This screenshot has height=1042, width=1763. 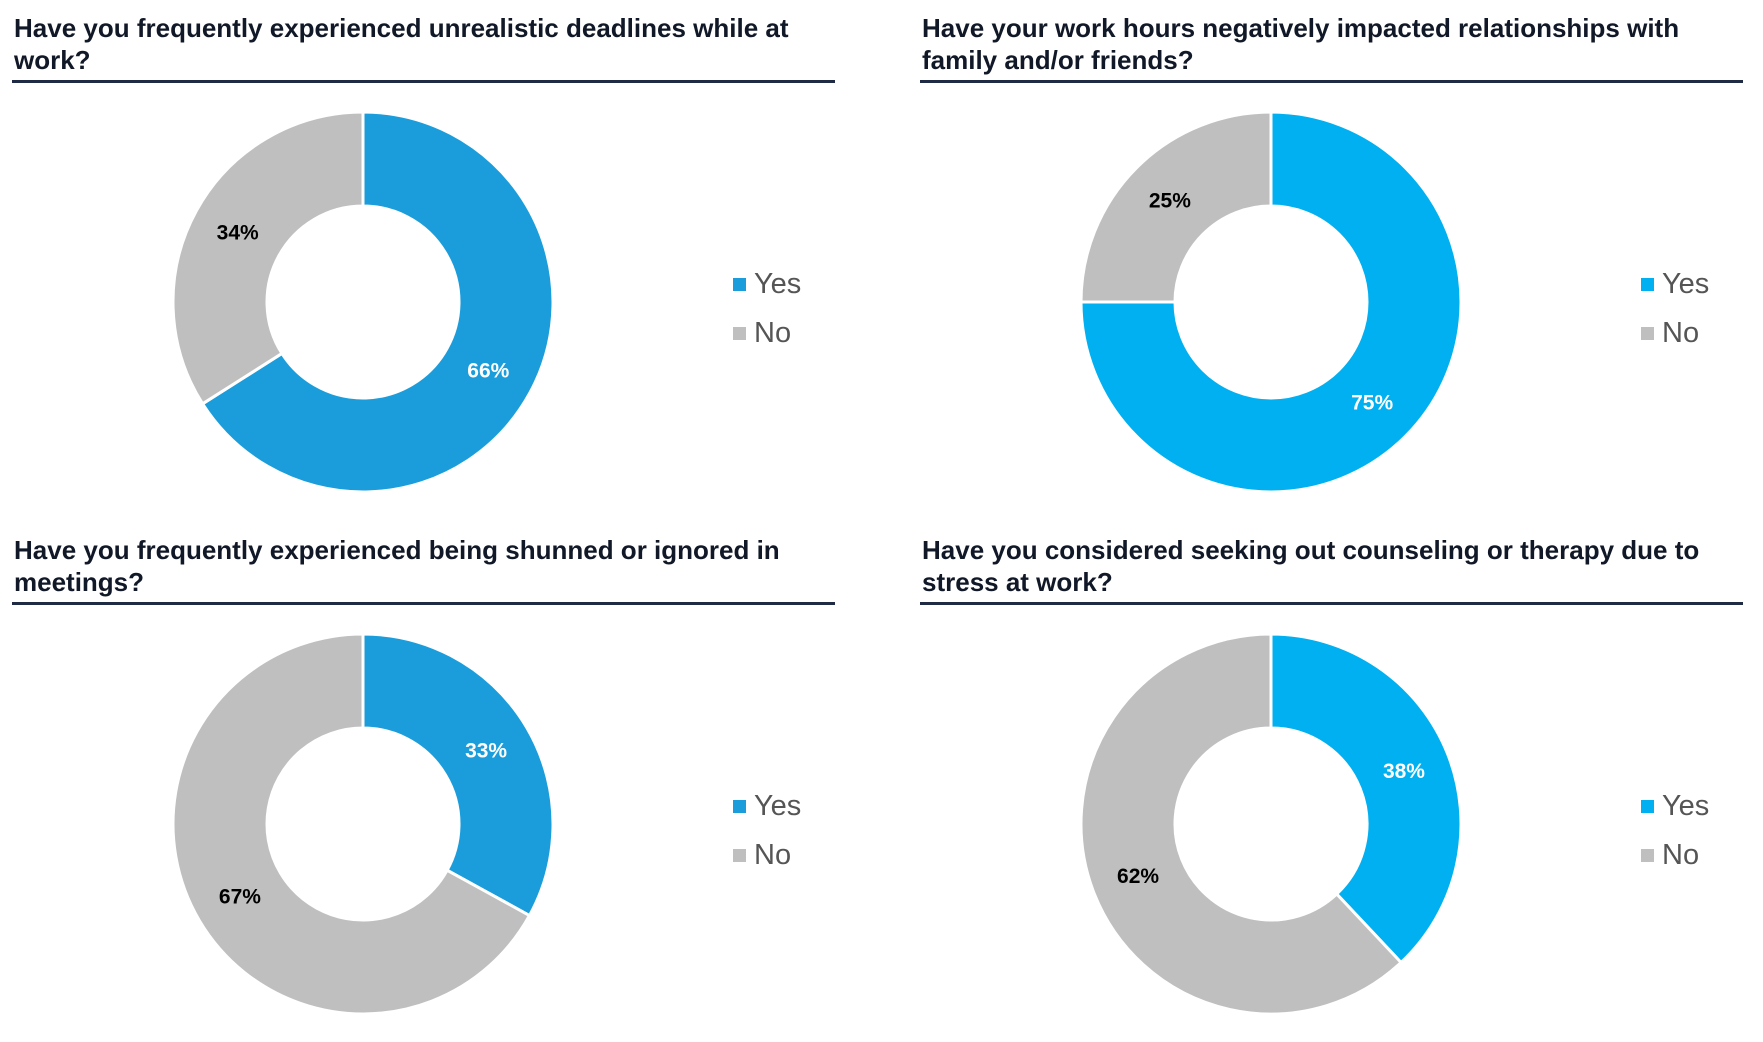 What do you see at coordinates (488, 370) in the screenshot?
I see `data-label-yes: 66%` at bounding box center [488, 370].